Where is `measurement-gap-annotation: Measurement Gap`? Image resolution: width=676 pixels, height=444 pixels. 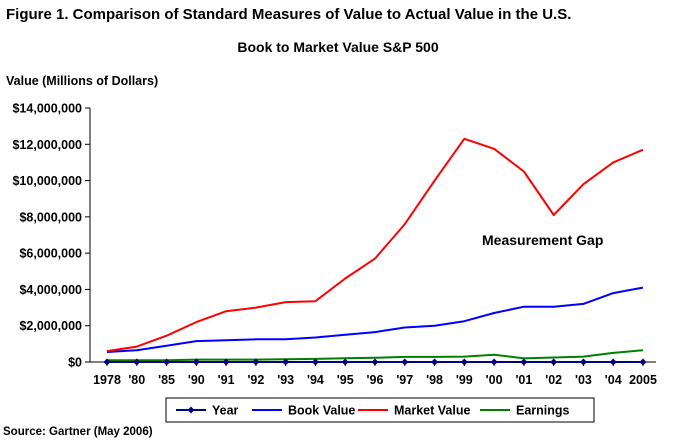
measurement-gap-annotation: Measurement Gap is located at coordinates (542, 240).